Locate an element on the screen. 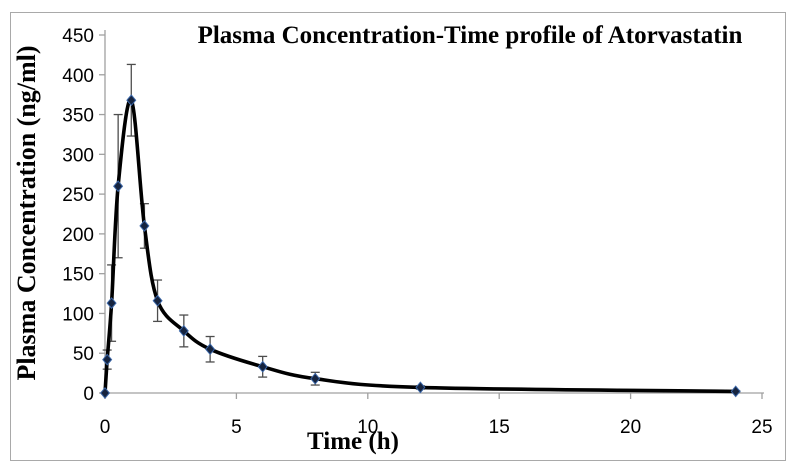 The width and height of the screenshot is (798, 475). x-tick-label: 10 is located at coordinates (367, 427).